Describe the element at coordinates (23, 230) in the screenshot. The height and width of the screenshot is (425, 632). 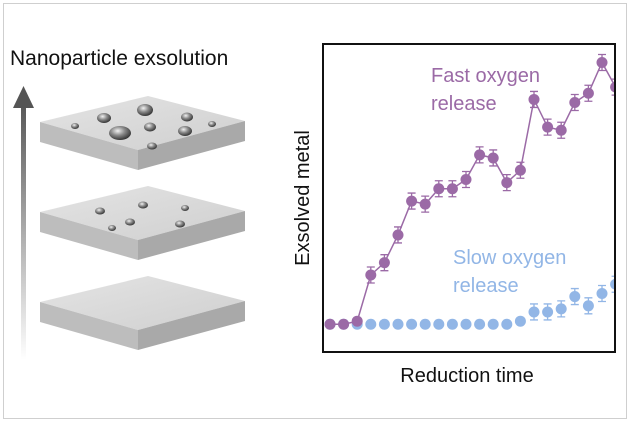
I see `exsolution-arrow-shaft` at that location.